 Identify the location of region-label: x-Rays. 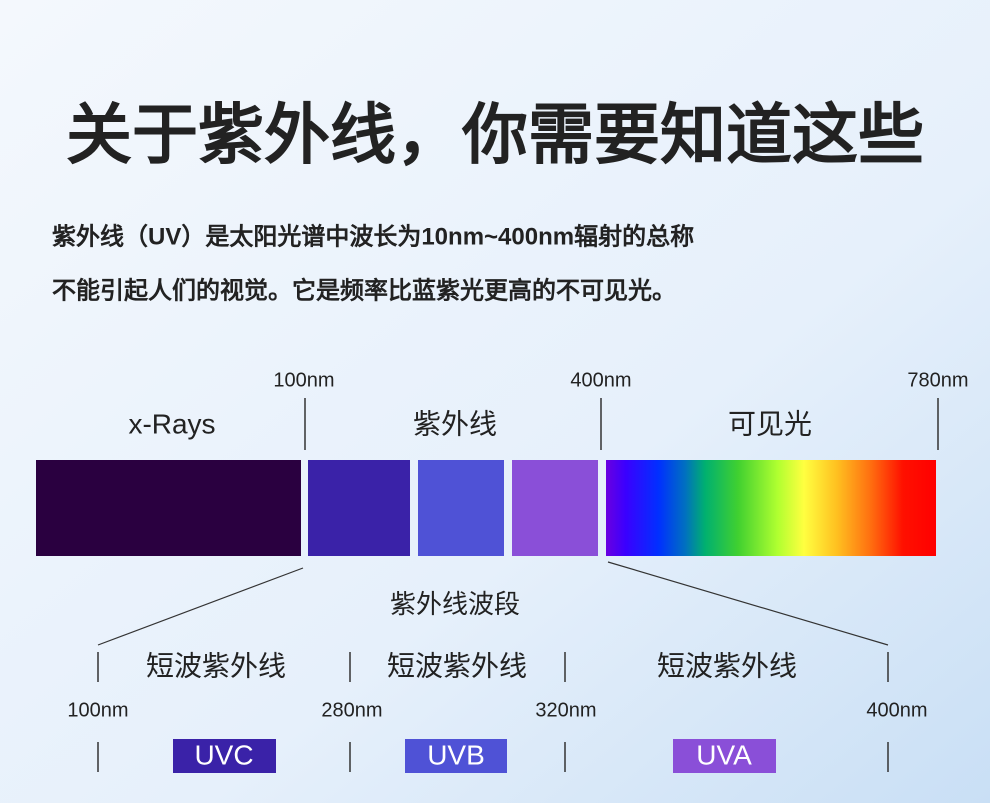
(171, 423).